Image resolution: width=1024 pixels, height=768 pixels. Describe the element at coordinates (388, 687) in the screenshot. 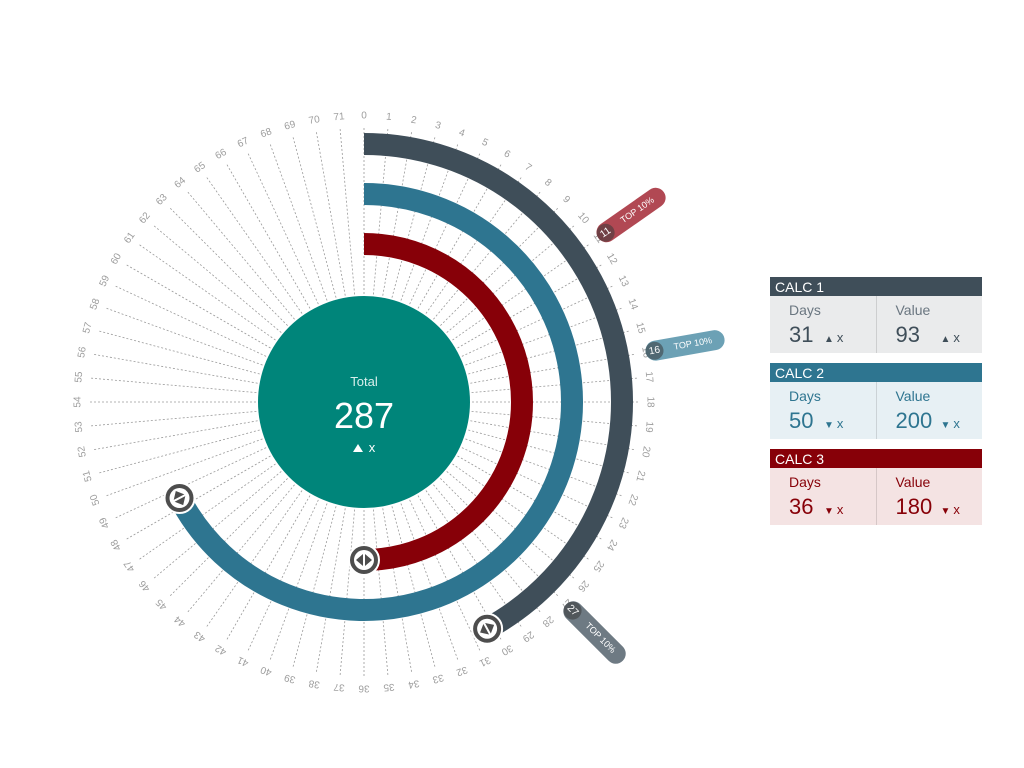

I see `tick-label: 35` at that location.